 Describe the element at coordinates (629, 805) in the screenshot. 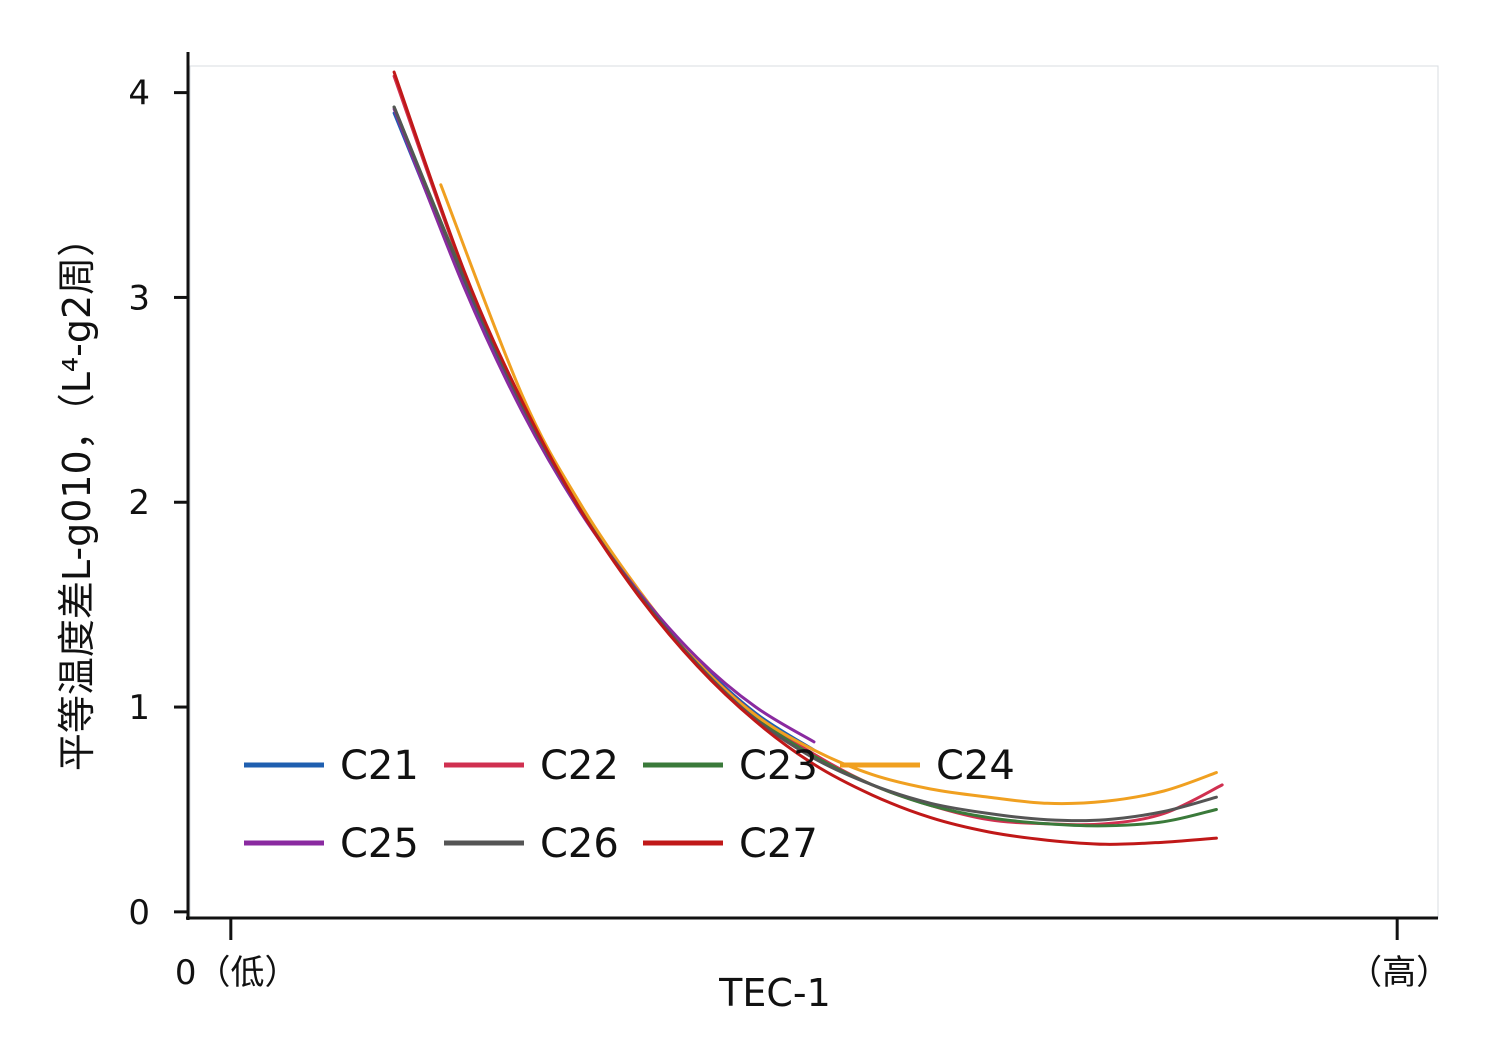

I see `legend: C21 C22 C23 C24 C25 C26 C27` at that location.